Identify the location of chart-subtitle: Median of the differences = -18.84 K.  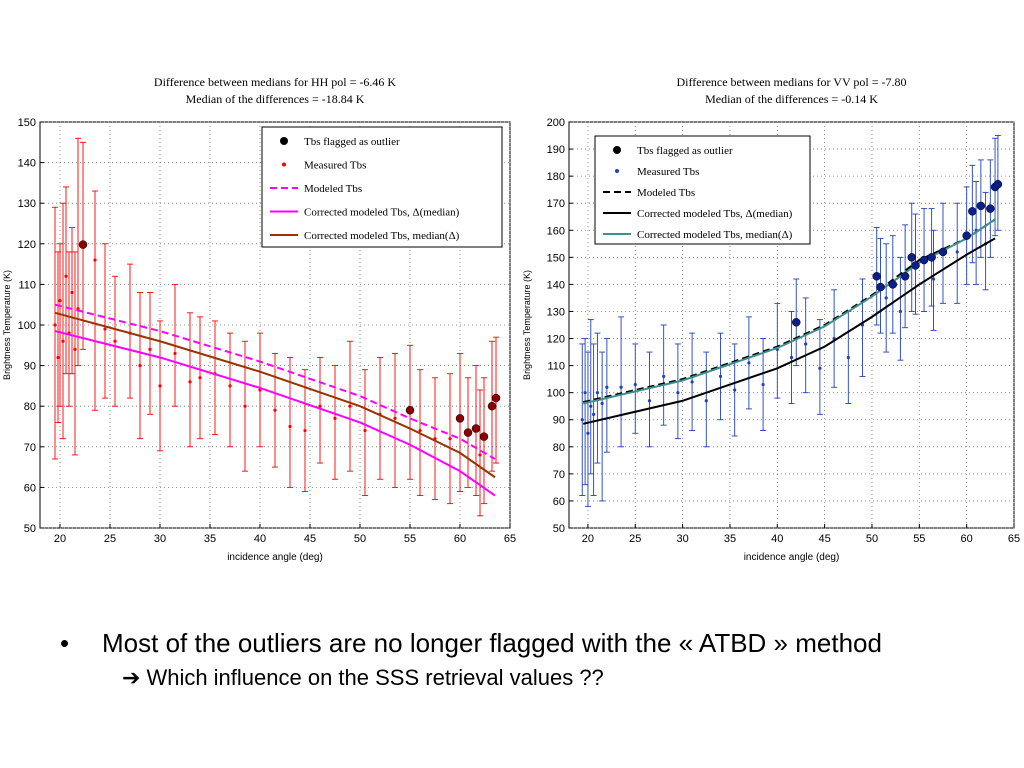
(275, 99).